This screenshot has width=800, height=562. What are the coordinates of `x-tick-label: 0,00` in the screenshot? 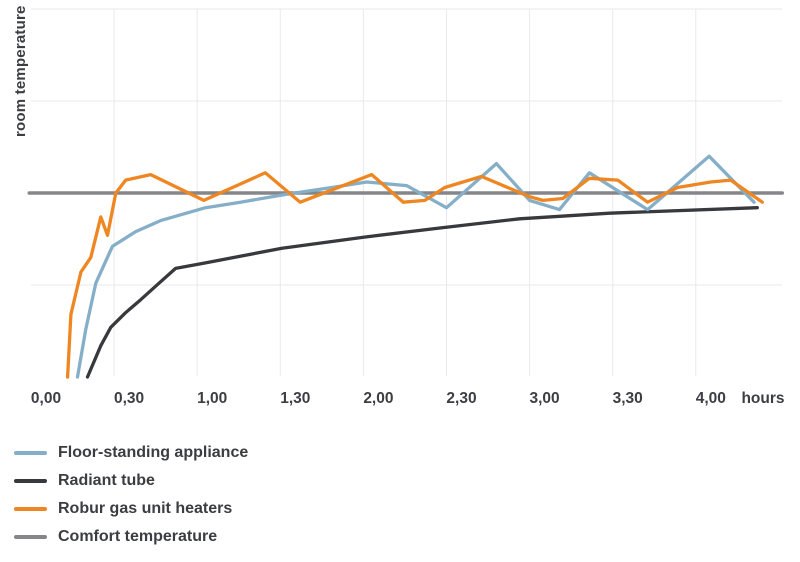 It's located at (46, 398).